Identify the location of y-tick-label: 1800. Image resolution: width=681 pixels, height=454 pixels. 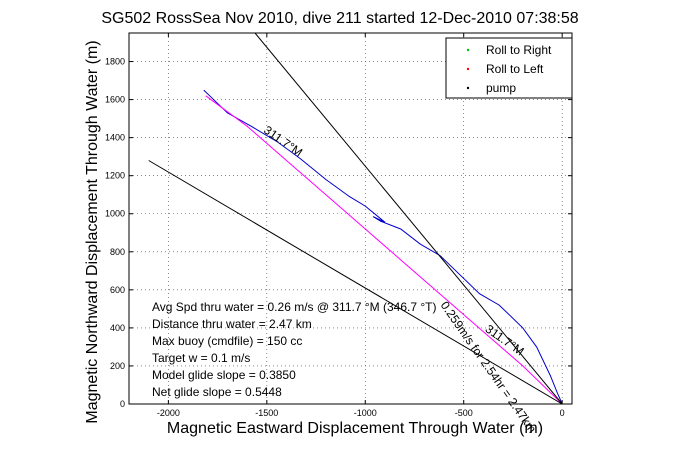
(115, 62).